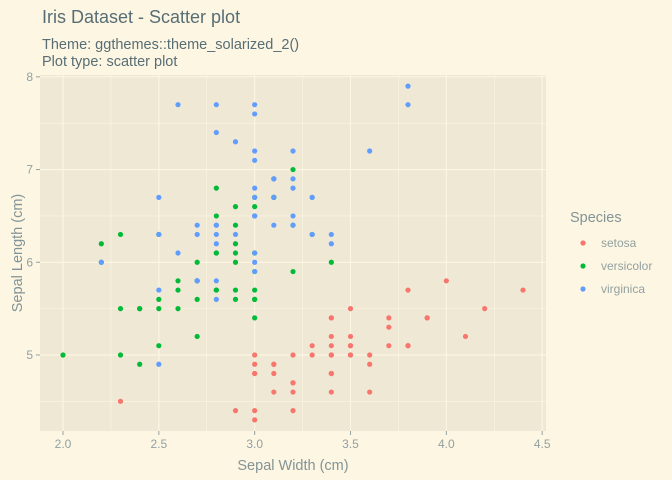 Image resolution: width=672 pixels, height=480 pixels. What do you see at coordinates (583, 243) in the screenshot?
I see `legend-key-setosa` at bounding box center [583, 243].